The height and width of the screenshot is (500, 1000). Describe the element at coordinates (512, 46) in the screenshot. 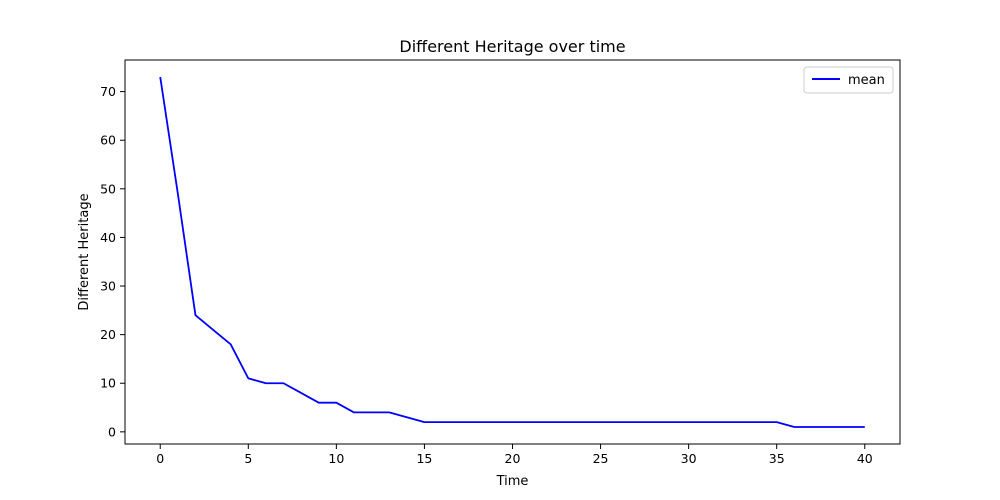

I see `chart-title: Different Heritage over time` at that location.